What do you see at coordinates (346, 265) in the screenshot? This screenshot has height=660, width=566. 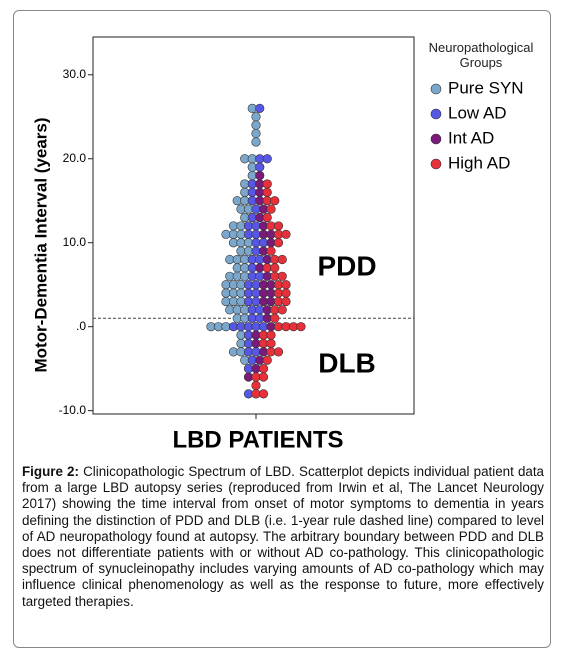 I see `annotation: PDD` at bounding box center [346, 265].